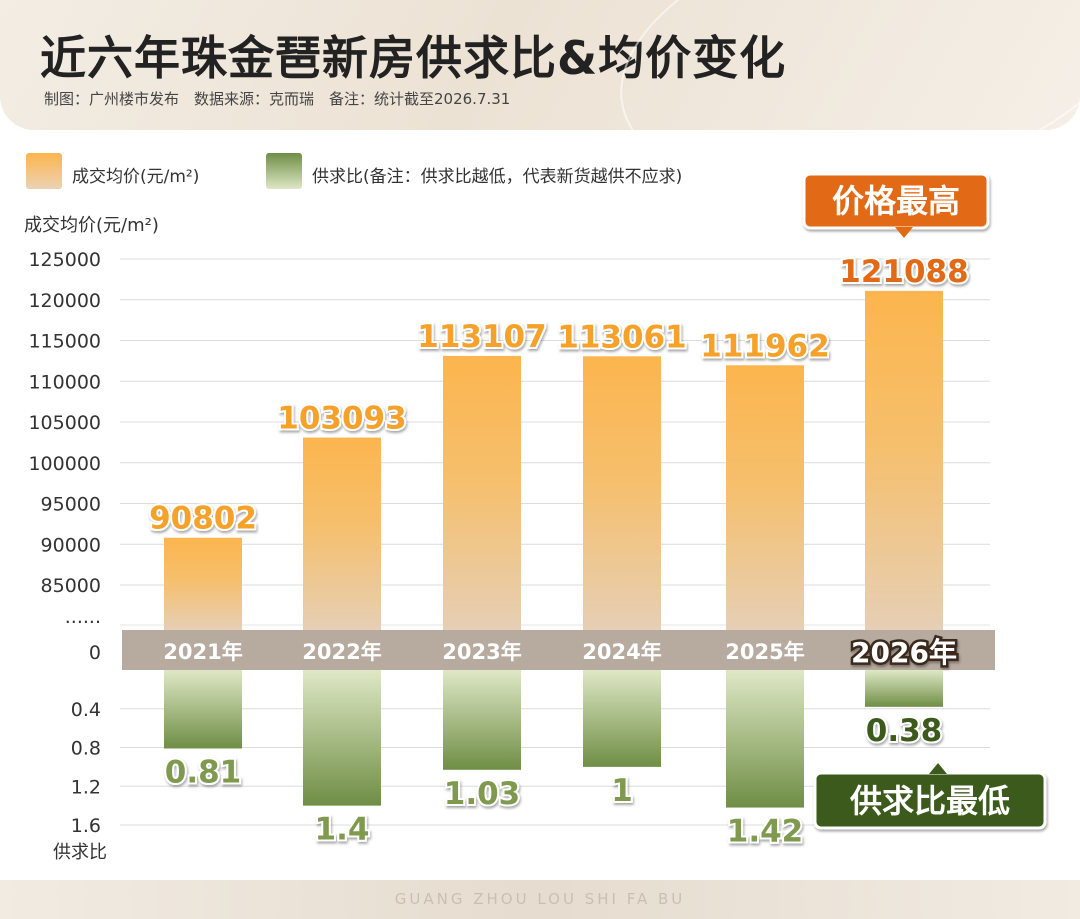  I want to click on ratio-value-label: 0.81, so click(203, 772).